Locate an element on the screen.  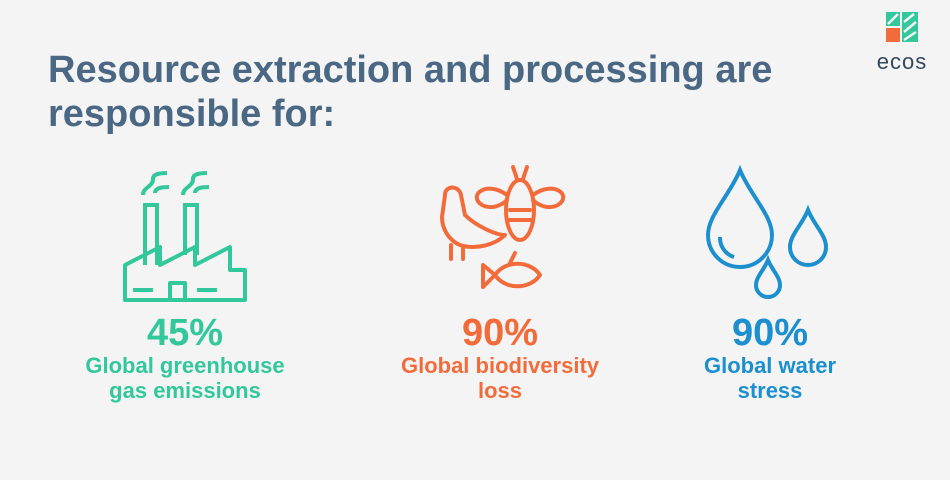
stat: 90% Global water stress is located at coordinates (770, 284).